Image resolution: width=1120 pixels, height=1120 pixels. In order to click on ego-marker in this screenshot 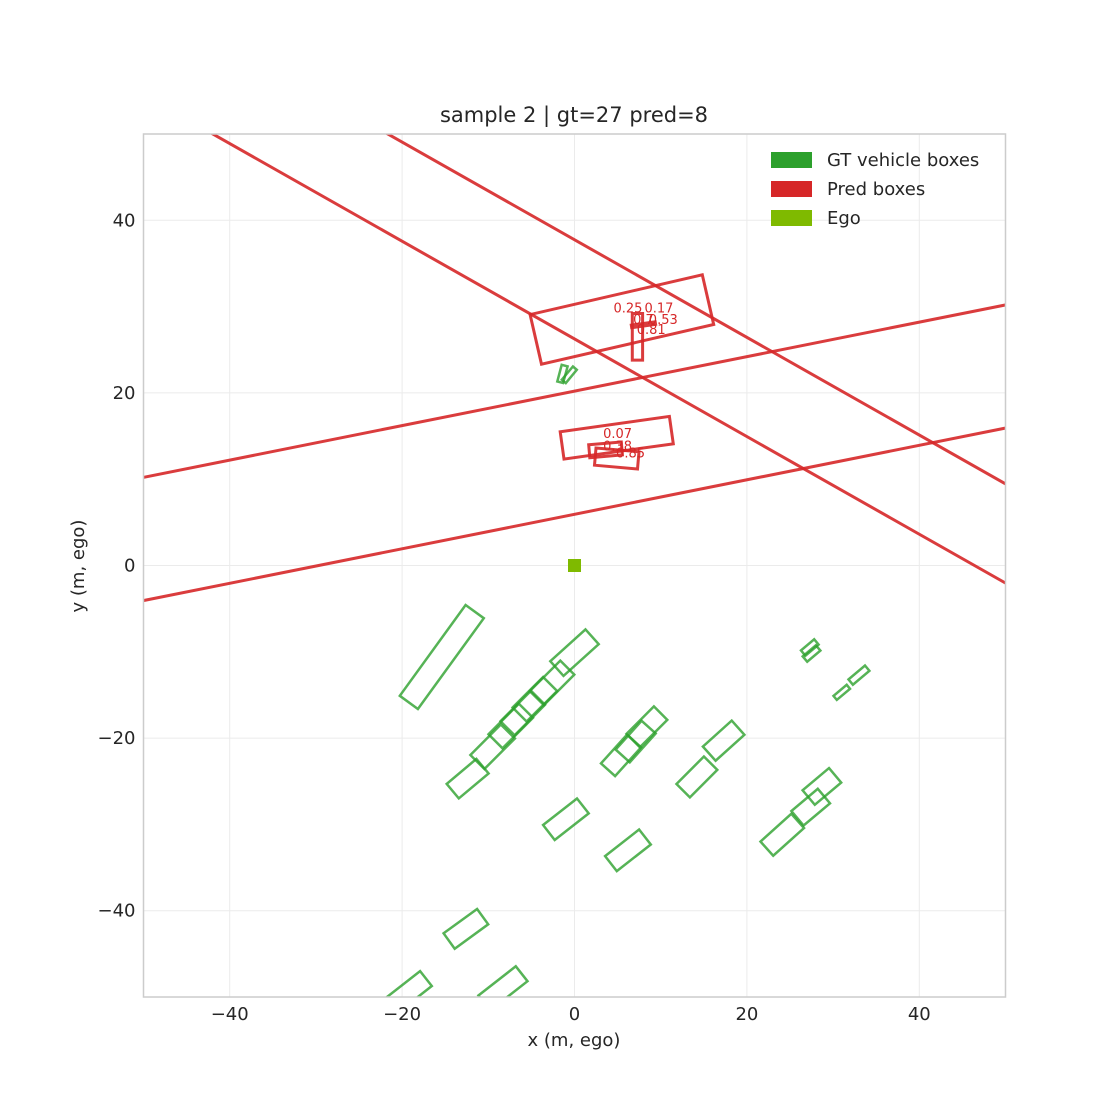, I will do `click(574, 565)`.